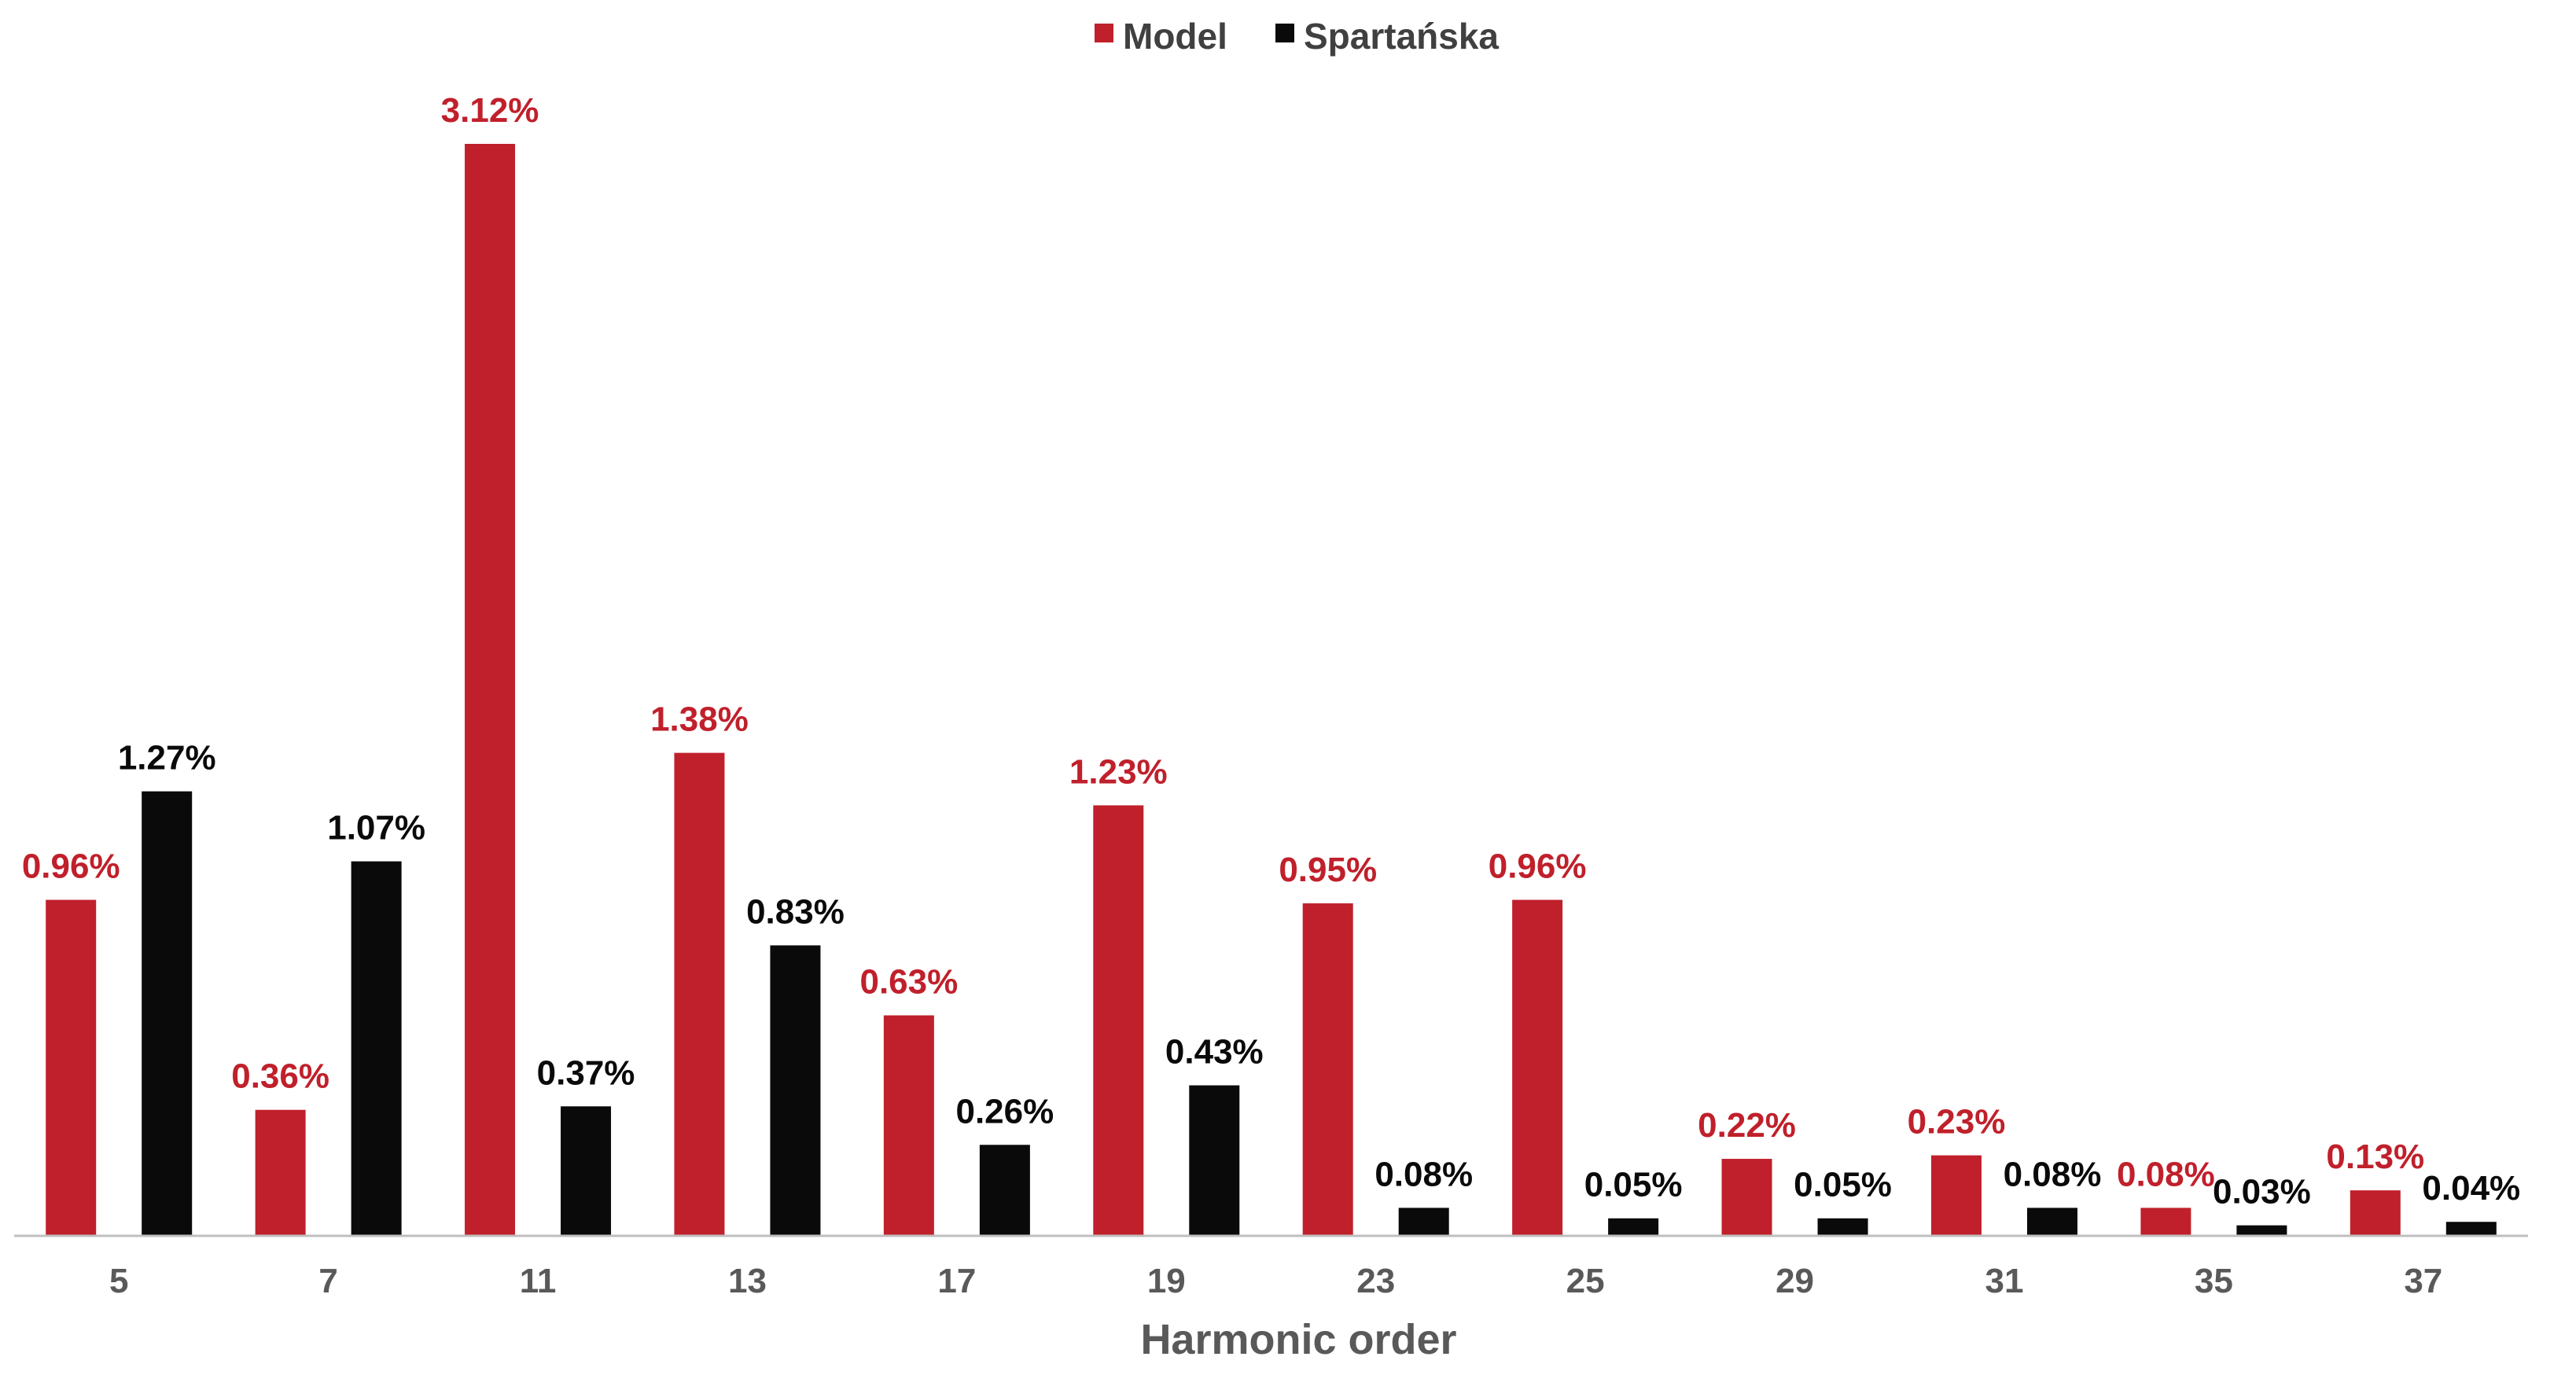 Image resolution: width=2576 pixels, height=1386 pixels. What do you see at coordinates (2004, 1281) in the screenshot?
I see `x-tick-label-31: 31` at bounding box center [2004, 1281].